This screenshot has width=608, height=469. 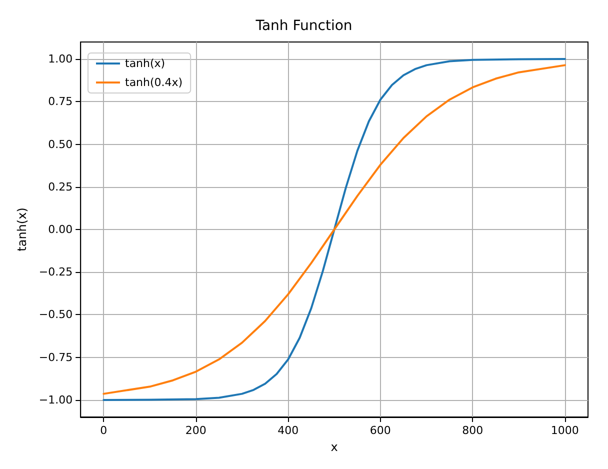 I want to click on legend-label: tanh(0.4x), so click(x=154, y=82).